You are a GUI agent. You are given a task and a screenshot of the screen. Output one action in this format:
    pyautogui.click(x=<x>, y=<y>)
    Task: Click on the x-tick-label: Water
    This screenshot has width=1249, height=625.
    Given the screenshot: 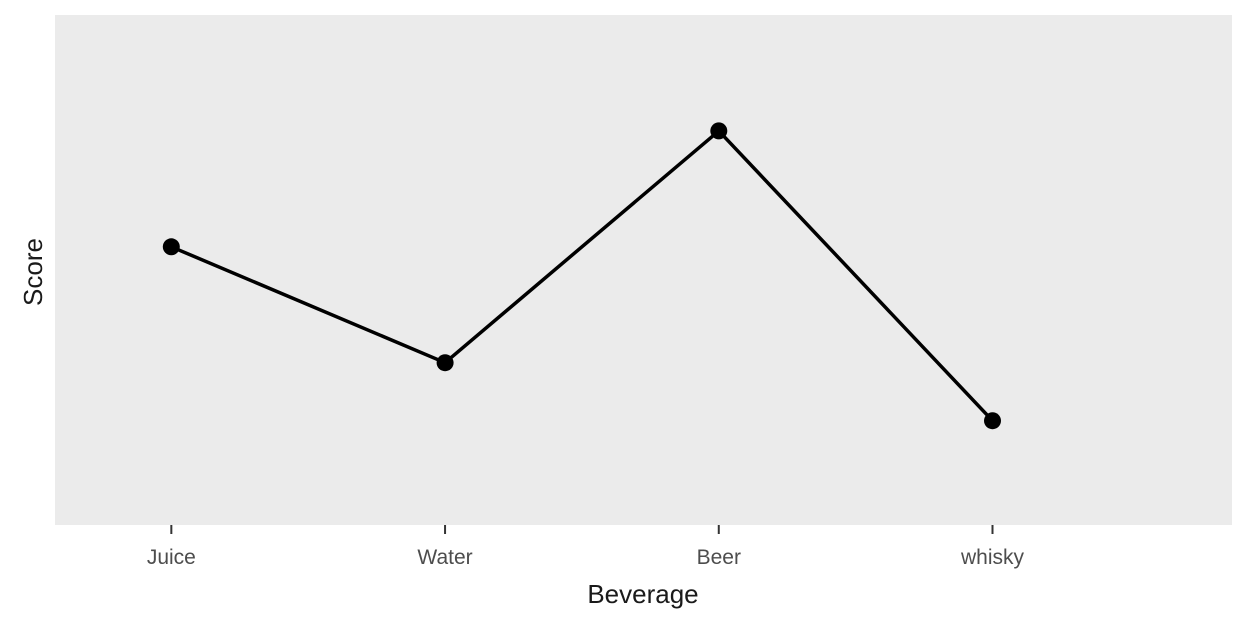 What is the action you would take?
    pyautogui.click(x=444, y=557)
    